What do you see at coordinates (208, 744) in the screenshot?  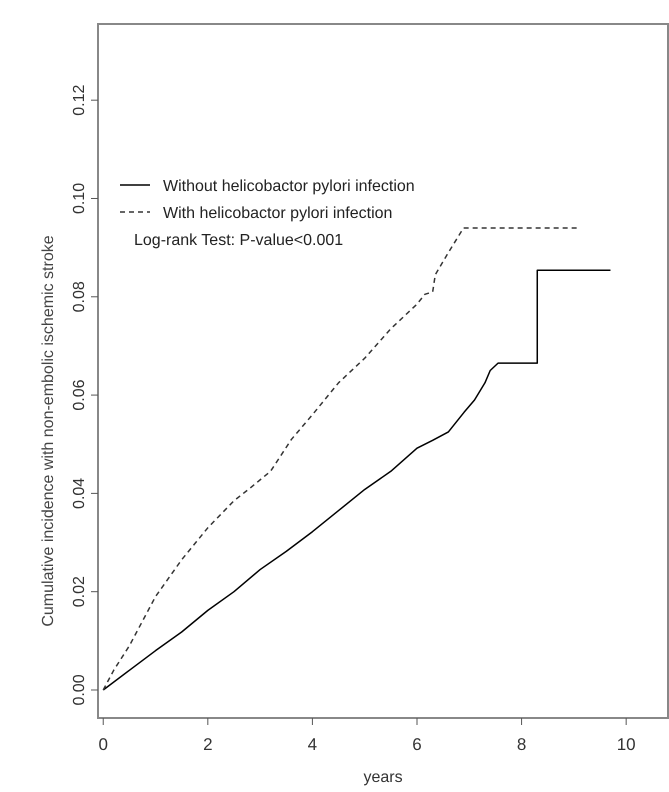 I see `x-tick-label: 2` at bounding box center [208, 744].